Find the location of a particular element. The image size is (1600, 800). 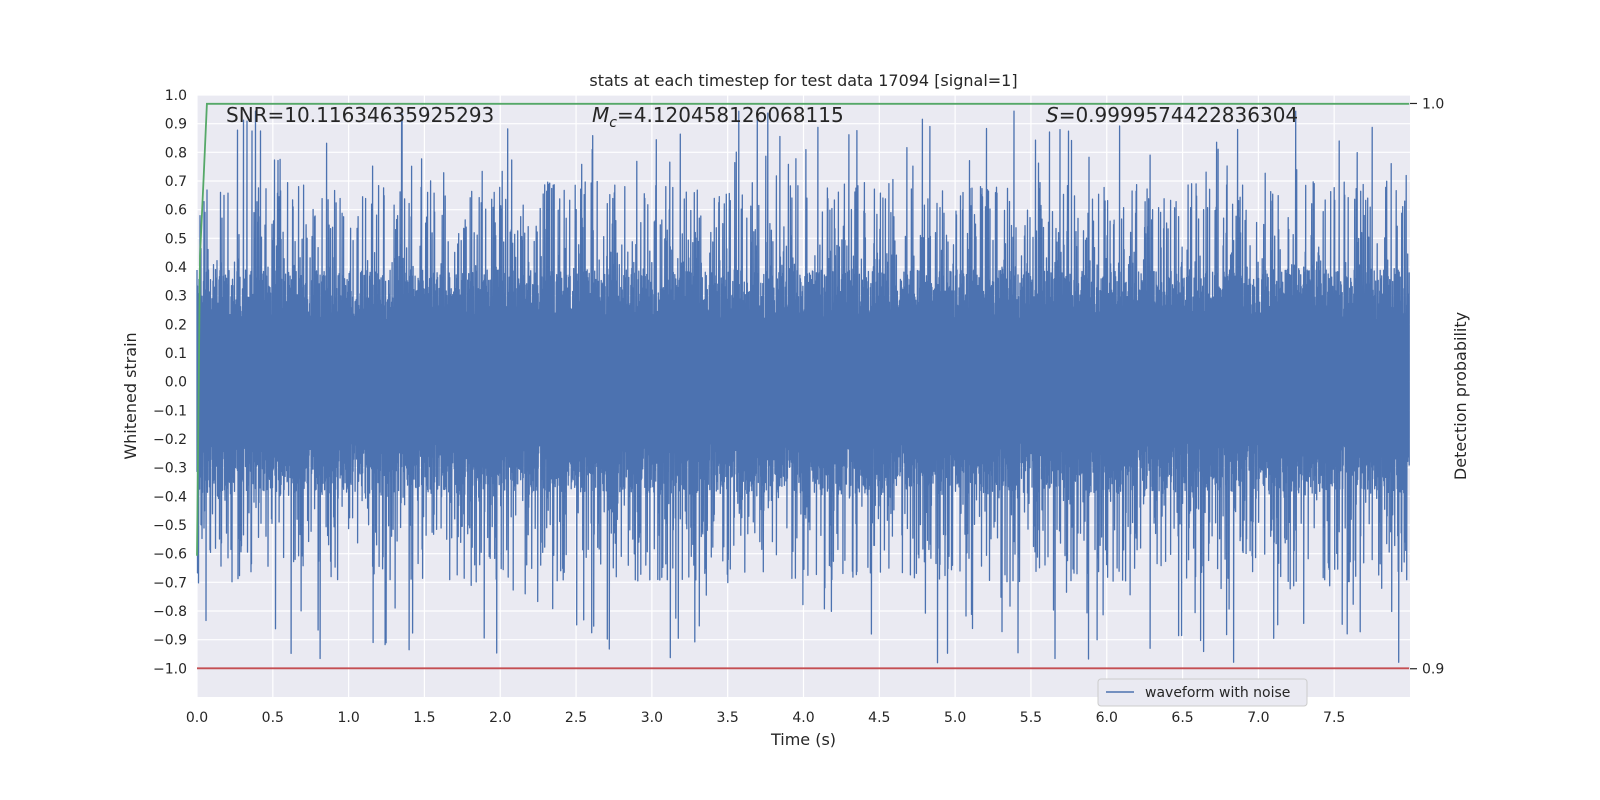

s-symbol: S is located at coordinates (1052, 115).